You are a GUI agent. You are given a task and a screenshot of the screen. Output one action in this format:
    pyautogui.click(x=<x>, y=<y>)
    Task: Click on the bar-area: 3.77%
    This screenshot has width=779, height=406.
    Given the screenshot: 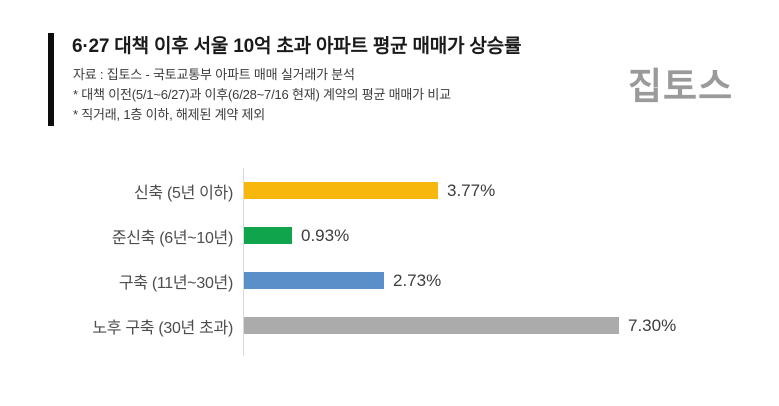 What is the action you would take?
    pyautogui.click(x=511, y=190)
    